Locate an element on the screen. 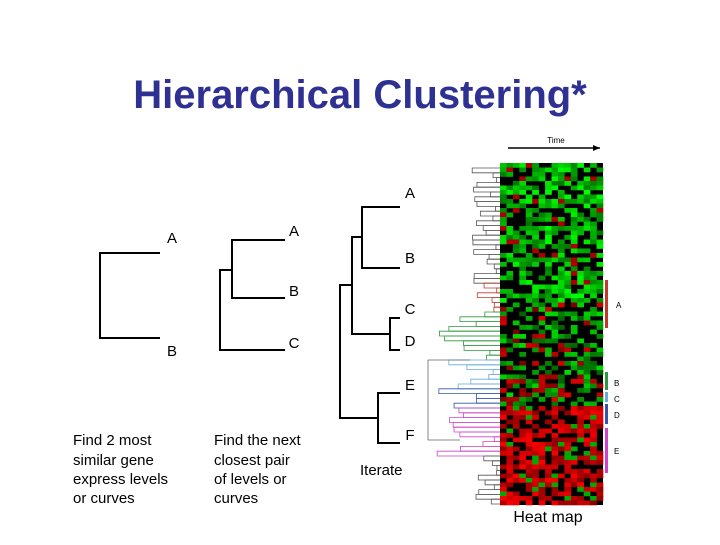 The height and width of the screenshot is (545, 720). time-label: Time is located at coordinates (556, 140).